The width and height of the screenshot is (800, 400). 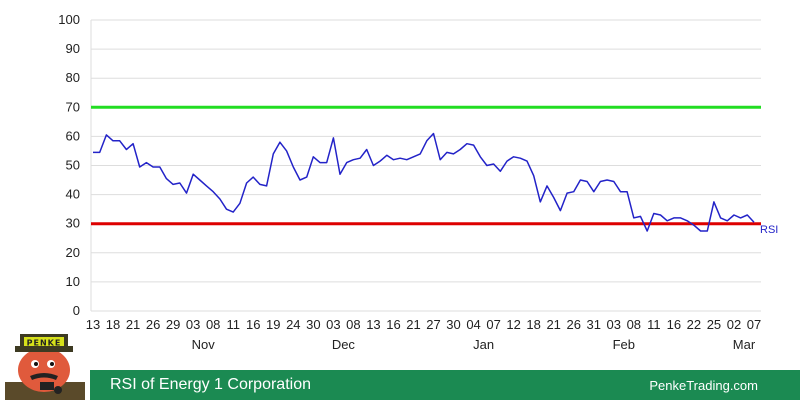 I want to click on x-tick-label: 29, so click(x=173, y=324).